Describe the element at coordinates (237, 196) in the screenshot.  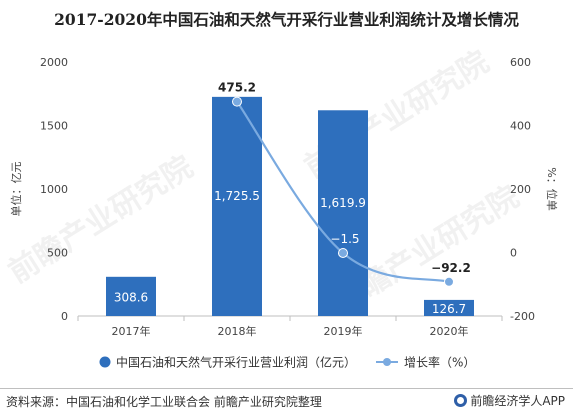
I see `bar-value-label: 1,725.5` at that location.